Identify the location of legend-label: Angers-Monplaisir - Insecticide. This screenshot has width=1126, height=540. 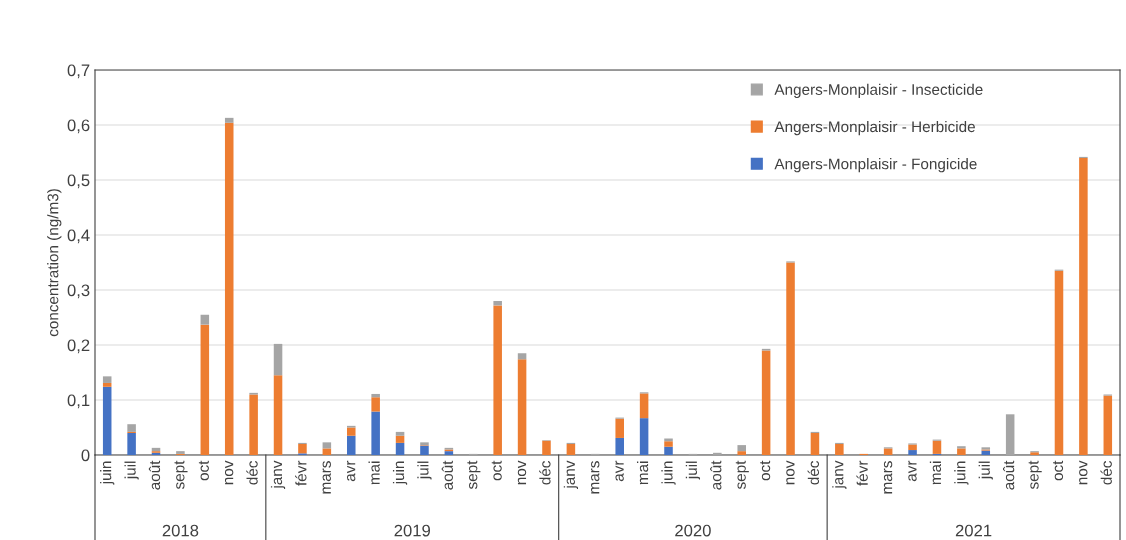
(878, 90).